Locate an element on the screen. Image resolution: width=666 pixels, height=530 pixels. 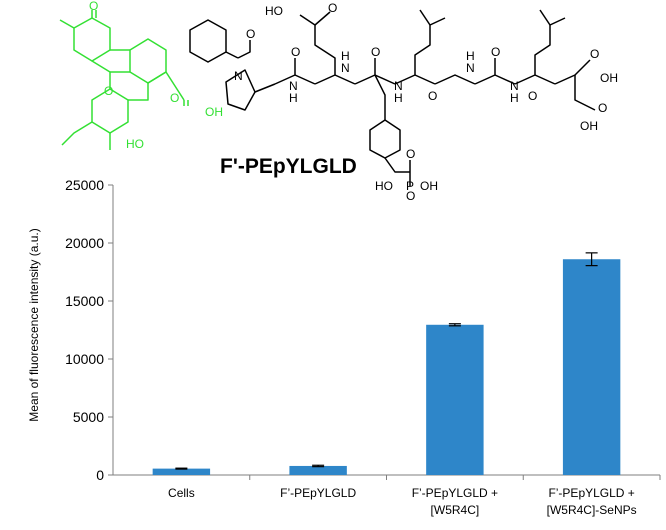
asp-side-o-label: O is located at coordinates (602, 108).